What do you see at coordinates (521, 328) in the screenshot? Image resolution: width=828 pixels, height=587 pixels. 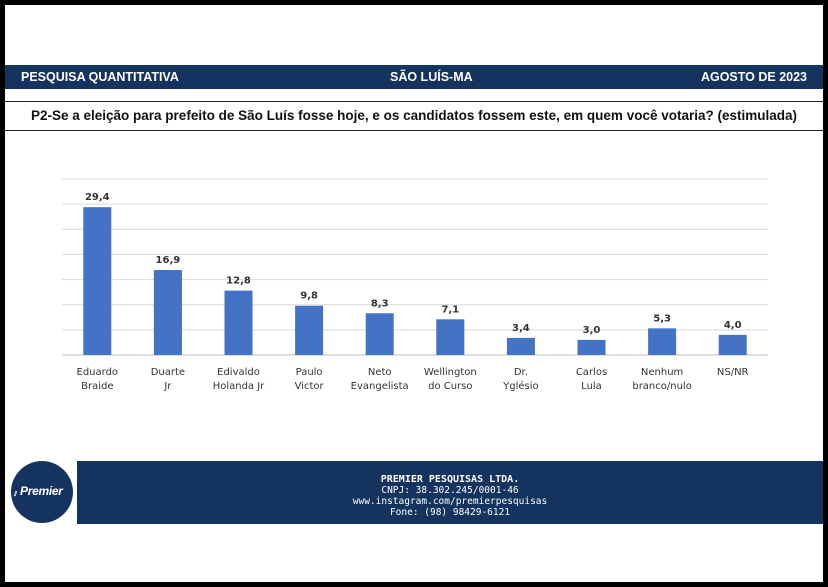 I see `data-label: 3,4` at bounding box center [521, 328].